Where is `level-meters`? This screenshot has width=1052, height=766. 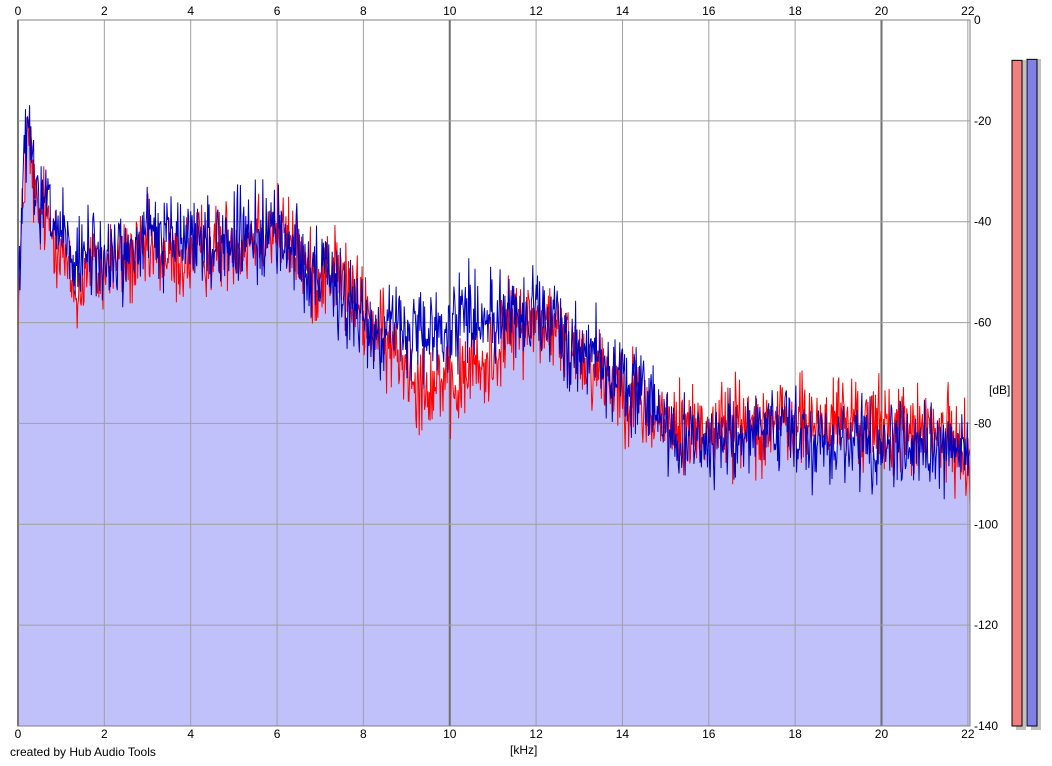
level-meters is located at coordinates (1026, 394).